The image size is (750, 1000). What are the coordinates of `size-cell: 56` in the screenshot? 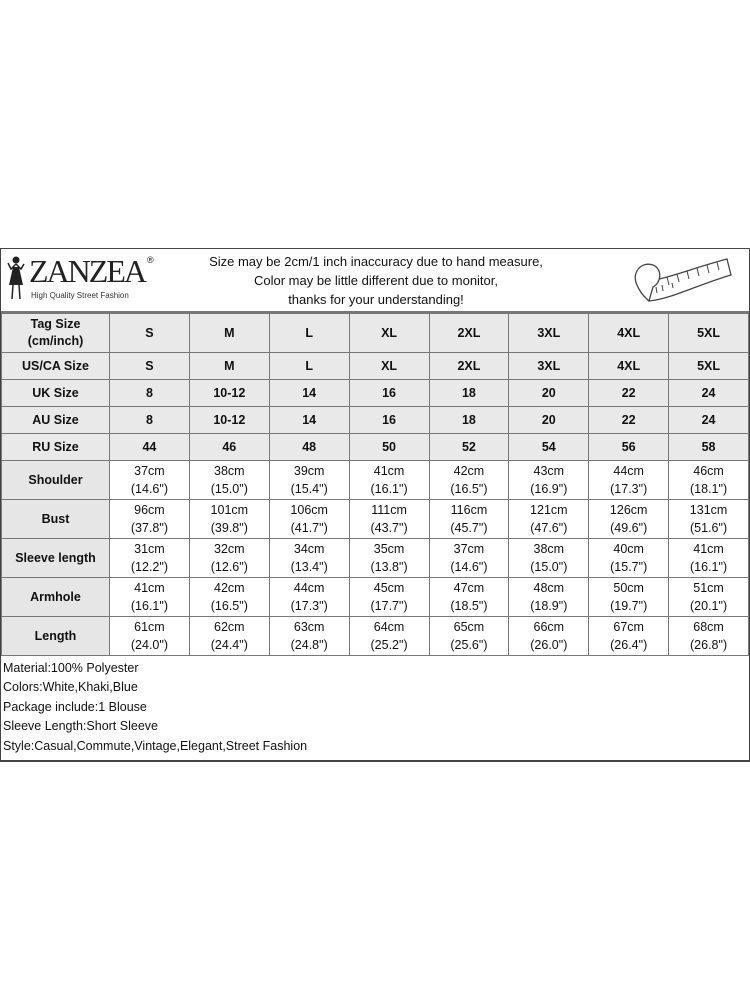 It's located at (629, 447).